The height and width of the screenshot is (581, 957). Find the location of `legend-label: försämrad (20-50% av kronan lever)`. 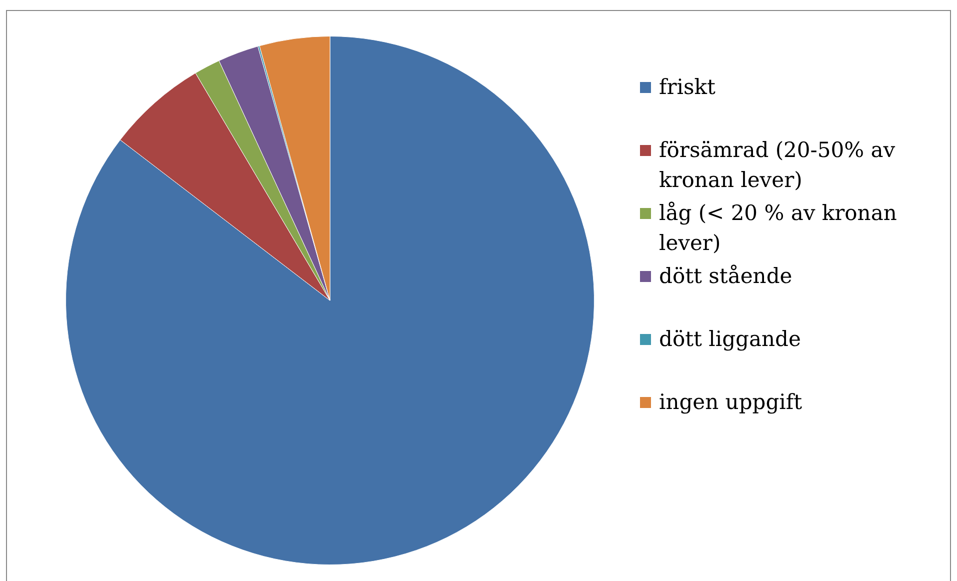

legend-label: försämrad (20-50% av kronan lever) is located at coordinates (777, 165).